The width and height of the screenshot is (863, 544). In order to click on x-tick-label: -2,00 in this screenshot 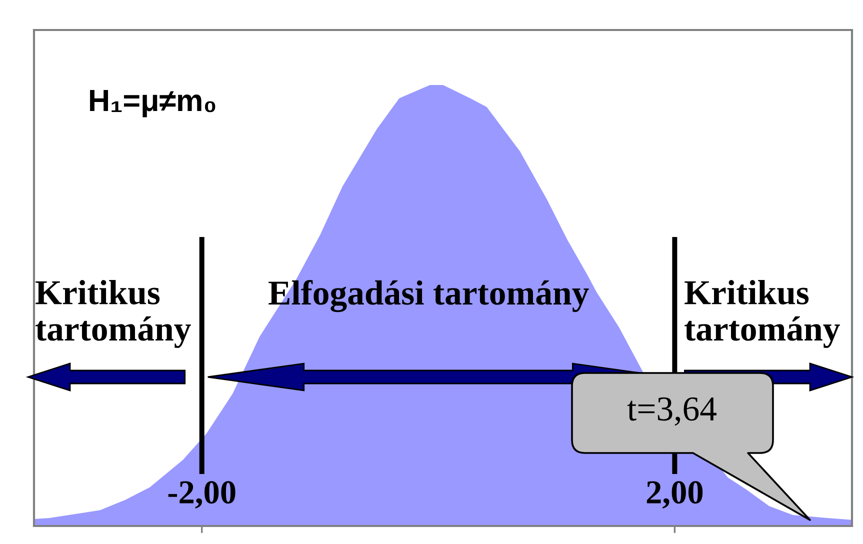, I will do `click(202, 494)`.